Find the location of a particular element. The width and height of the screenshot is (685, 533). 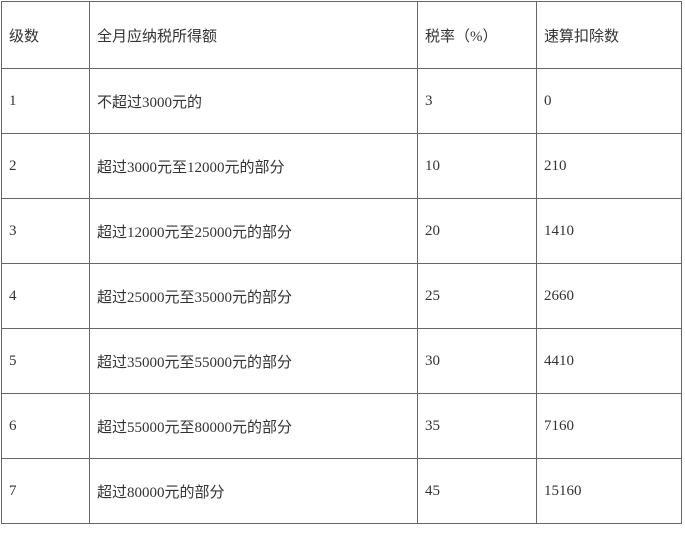

header-rate: 税率（%） is located at coordinates (477, 35).